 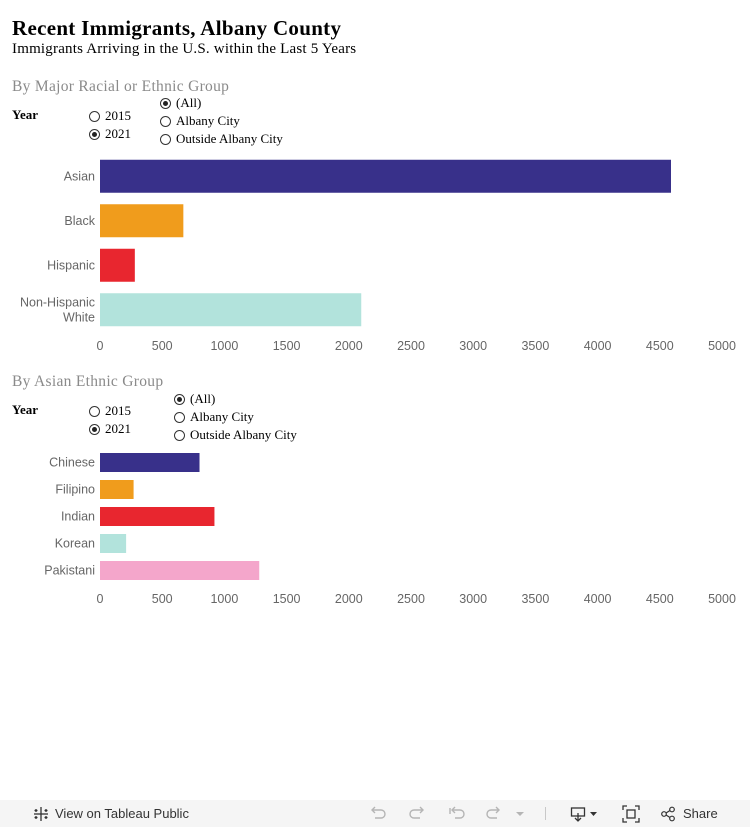 I want to click on category-label: Pakistani, so click(x=69, y=571).